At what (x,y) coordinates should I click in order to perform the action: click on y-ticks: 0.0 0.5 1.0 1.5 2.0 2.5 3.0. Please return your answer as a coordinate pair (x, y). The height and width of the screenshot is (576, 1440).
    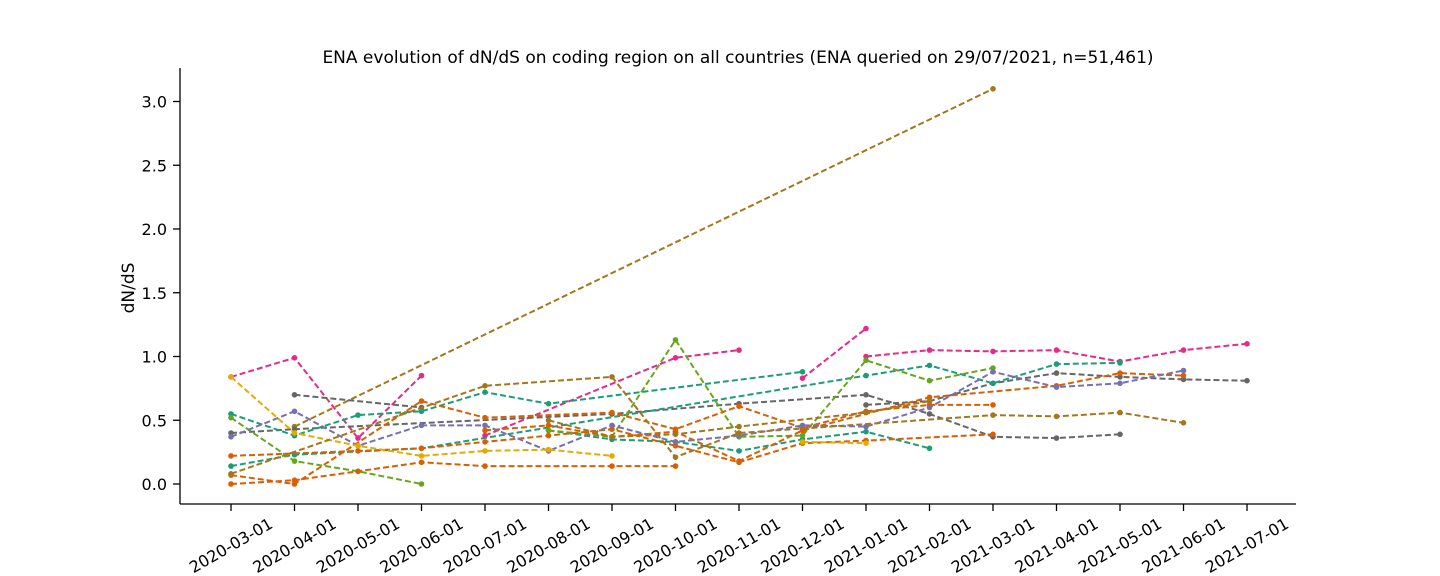
    Looking at the image, I should click on (161, 293).